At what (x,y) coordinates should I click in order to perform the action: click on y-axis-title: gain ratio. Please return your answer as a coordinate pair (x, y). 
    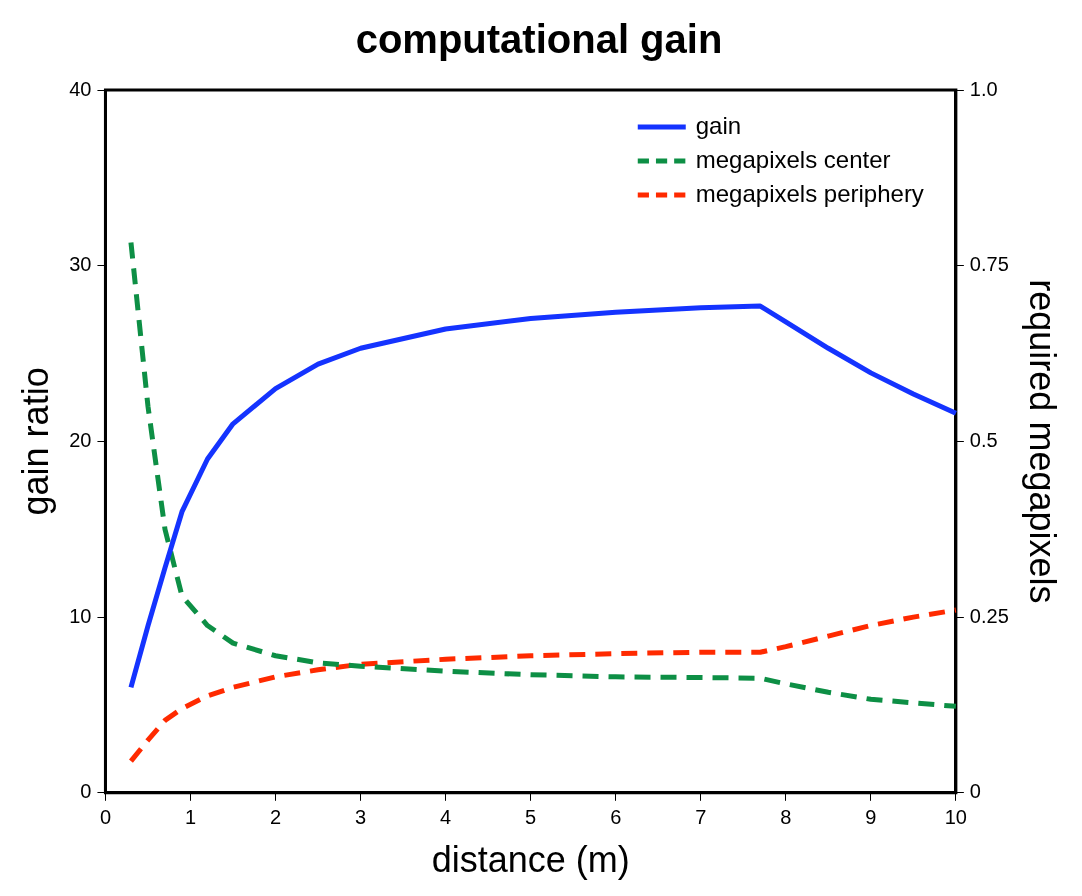
    Looking at the image, I should click on (35, 441).